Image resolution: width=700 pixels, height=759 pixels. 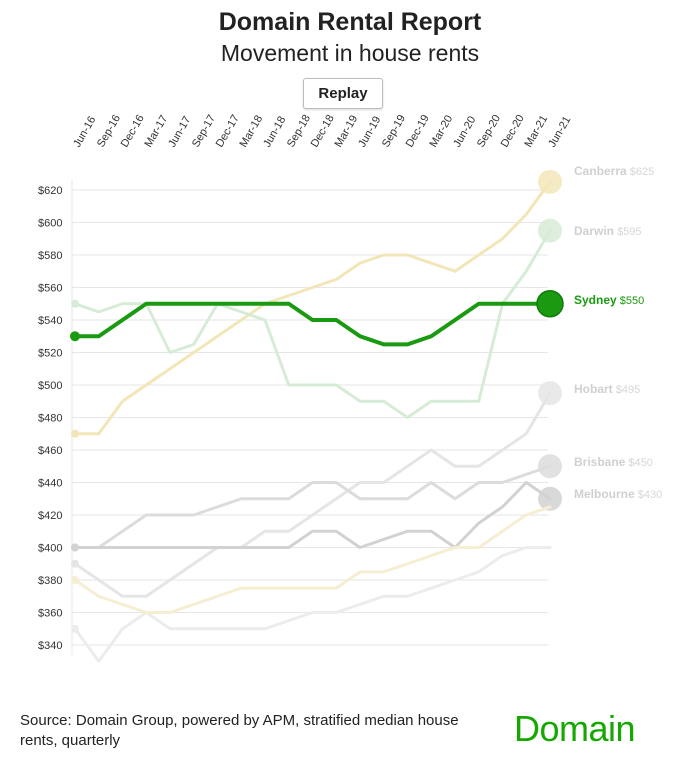 I want to click on series-line-brisbane, so click(x=312, y=506).